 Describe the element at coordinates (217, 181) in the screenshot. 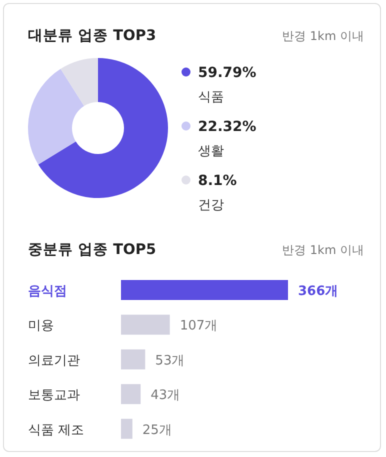

I see `data-label: 8.1%` at that location.